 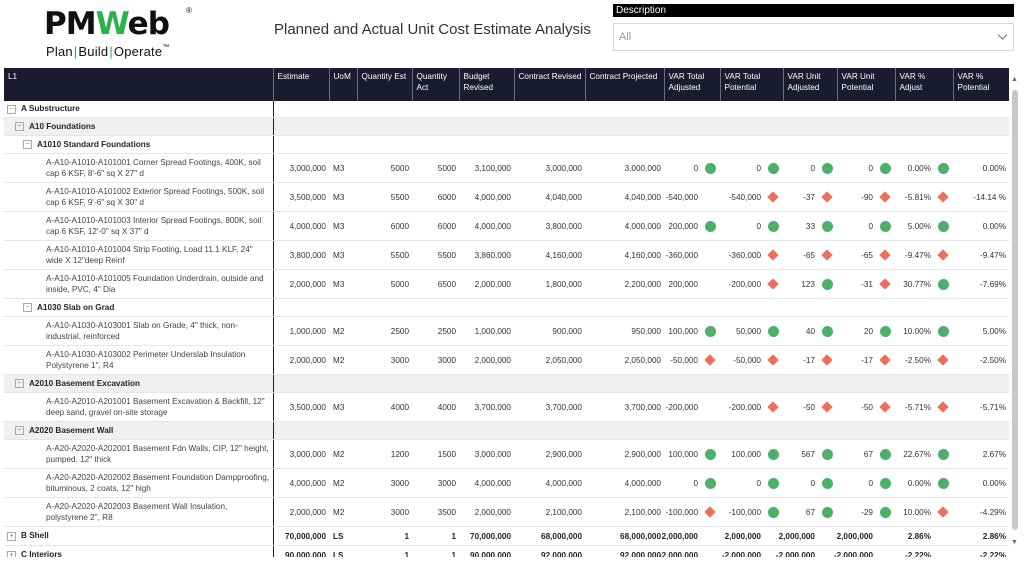 What do you see at coordinates (681, 512) in the screenshot?
I see `cell-value: -100,000` at bounding box center [681, 512].